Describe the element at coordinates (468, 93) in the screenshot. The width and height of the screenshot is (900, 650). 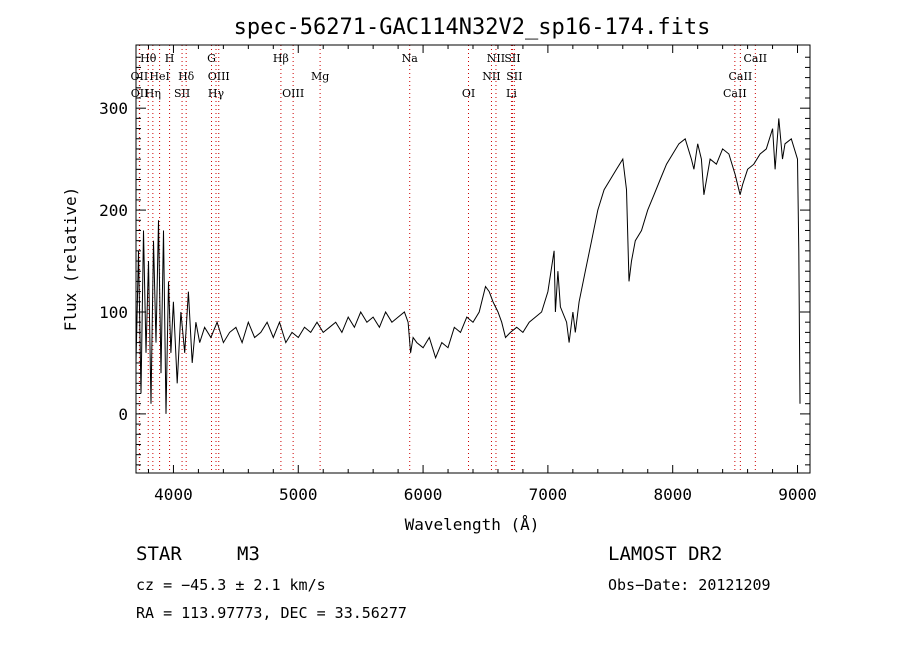
I see `emission-line-label: OI` at that location.